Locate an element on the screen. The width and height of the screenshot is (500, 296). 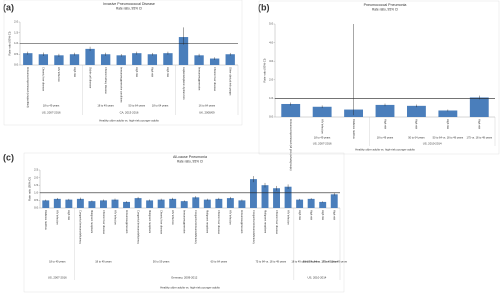
y-tick-label: 0.5 is located at coordinates (16, 54).